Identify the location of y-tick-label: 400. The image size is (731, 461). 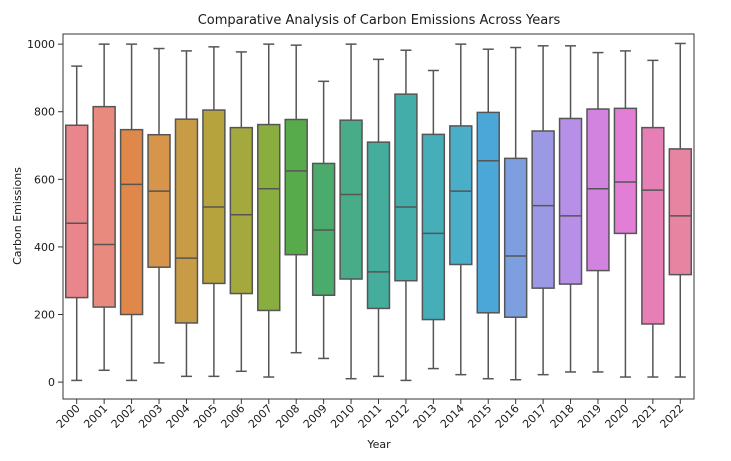
(44, 247).